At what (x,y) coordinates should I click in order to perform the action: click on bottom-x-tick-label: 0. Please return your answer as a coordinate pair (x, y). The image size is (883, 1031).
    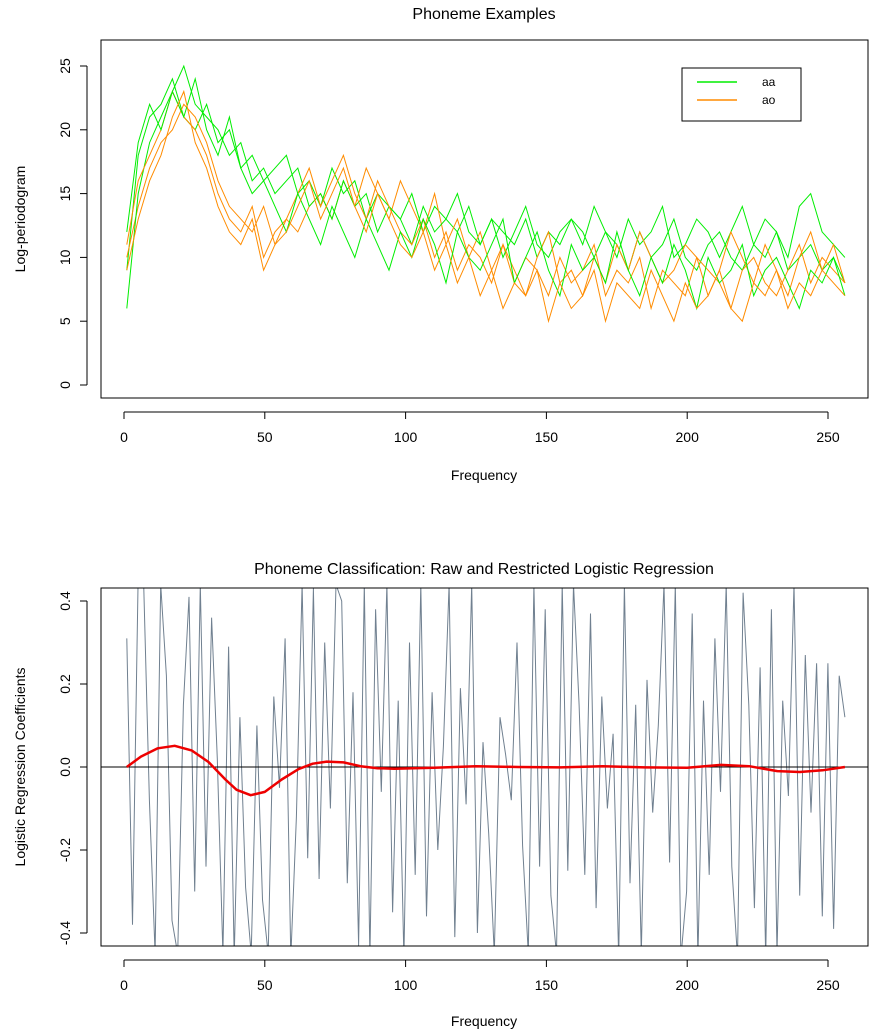
    Looking at the image, I should click on (124, 985).